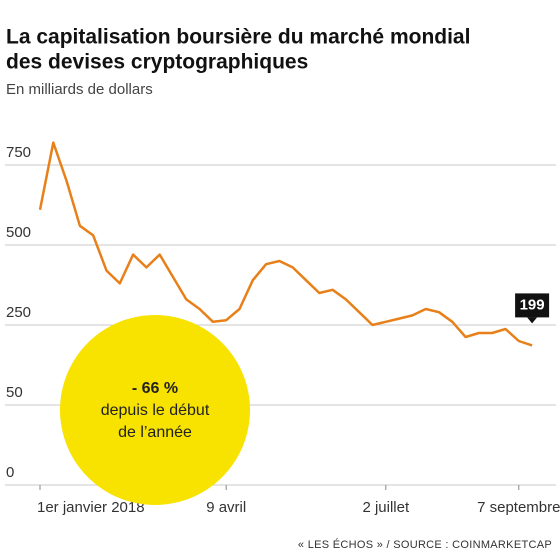 The height and width of the screenshot is (556, 560). Describe the element at coordinates (155, 432) in the screenshot. I see `annotation-text: de l’année` at that location.